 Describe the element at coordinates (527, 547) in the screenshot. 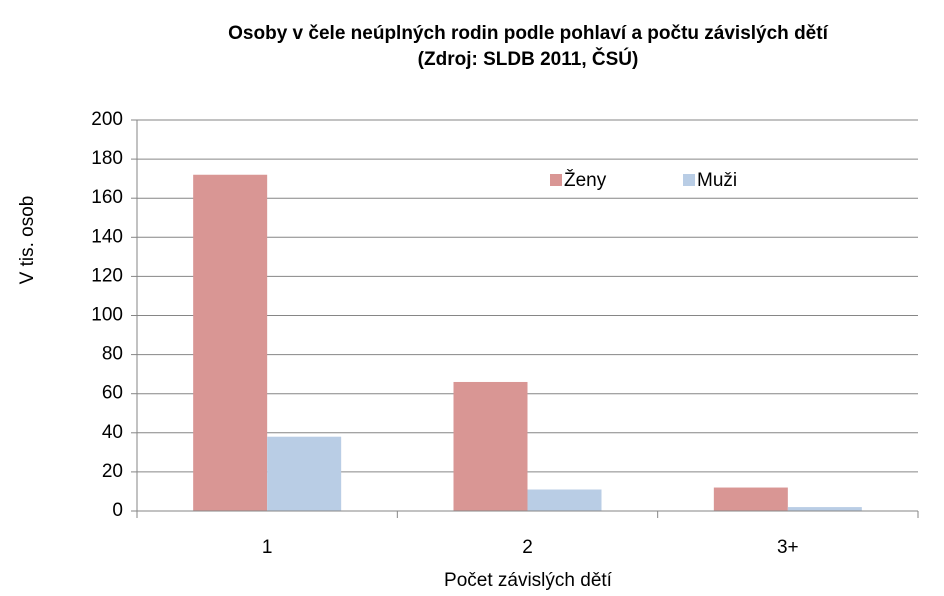

I see `x-tick-label: 2` at that location.